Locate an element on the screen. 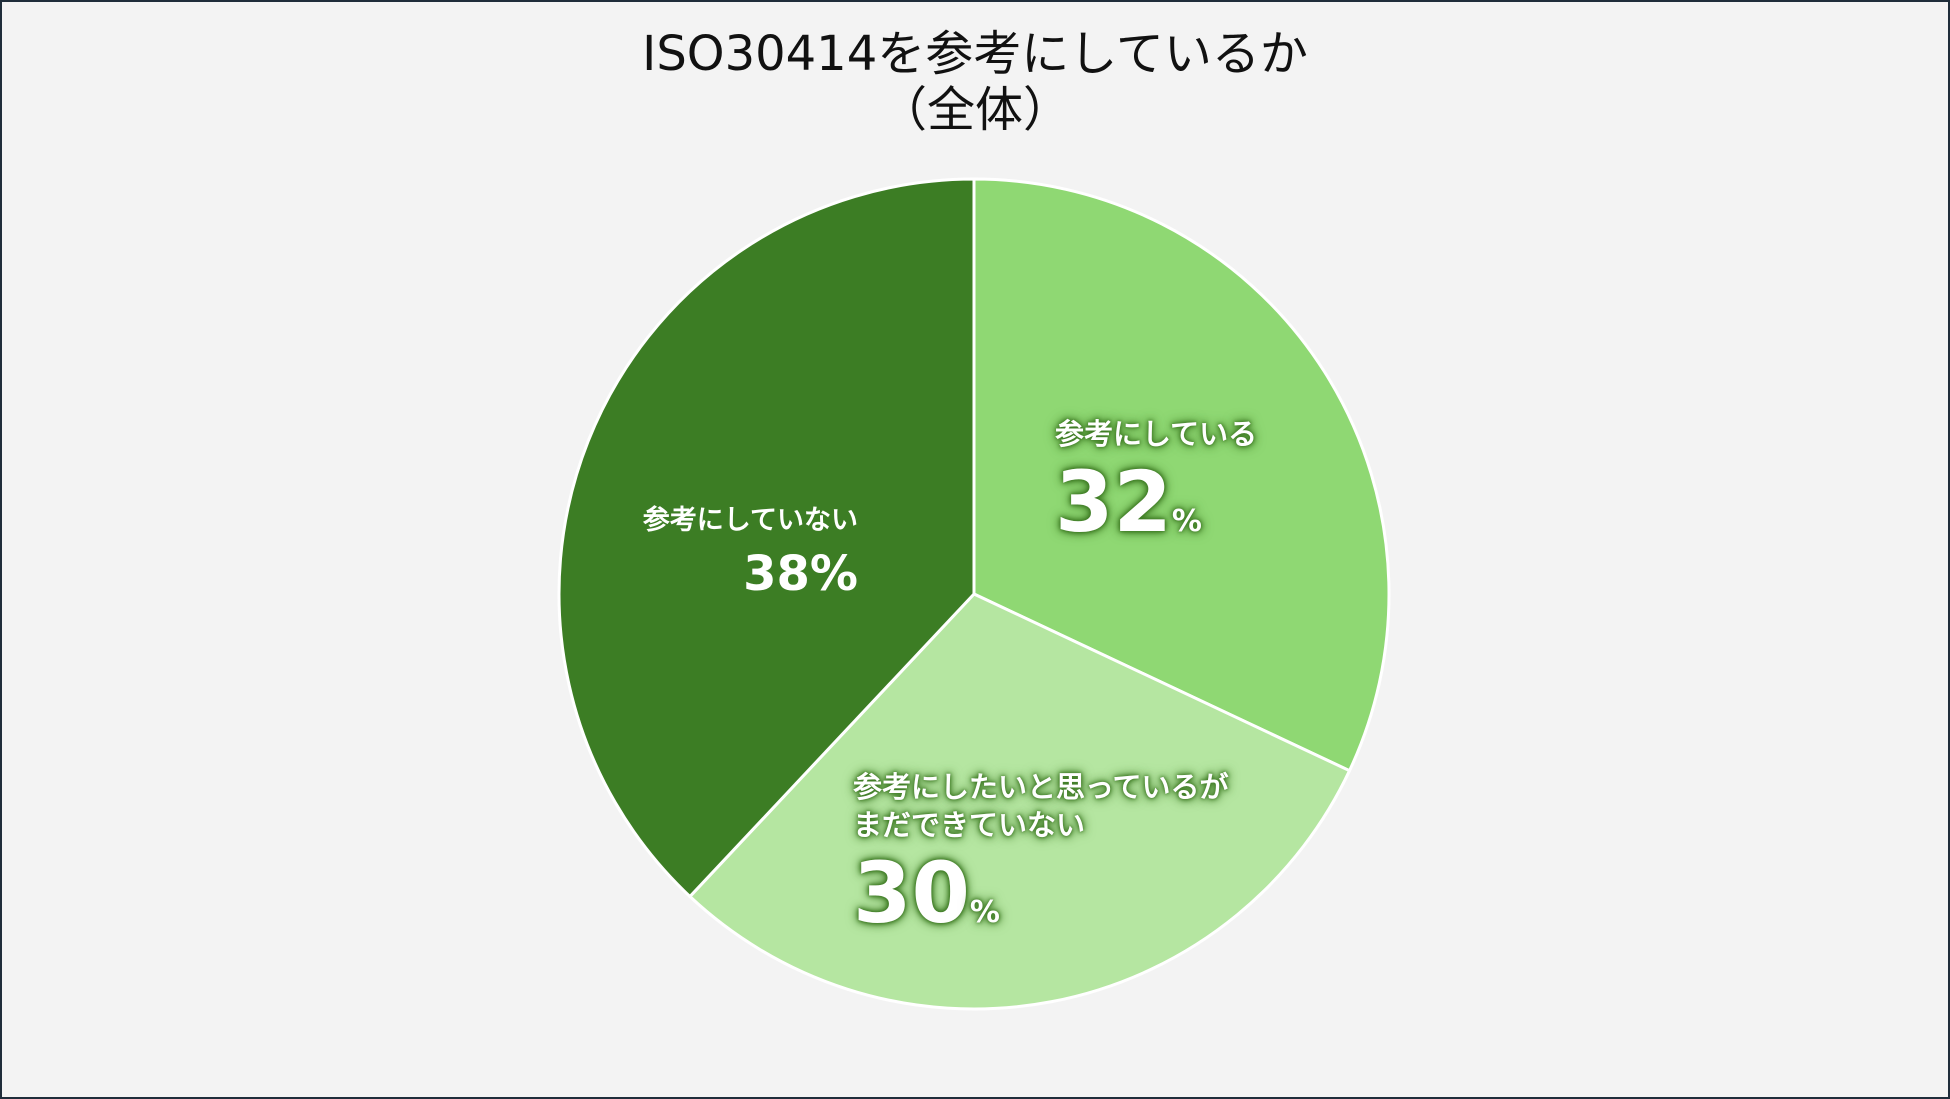 The image size is (1950, 1099). slice-label-reference-text: 参考にしている is located at coordinates (1156, 434).